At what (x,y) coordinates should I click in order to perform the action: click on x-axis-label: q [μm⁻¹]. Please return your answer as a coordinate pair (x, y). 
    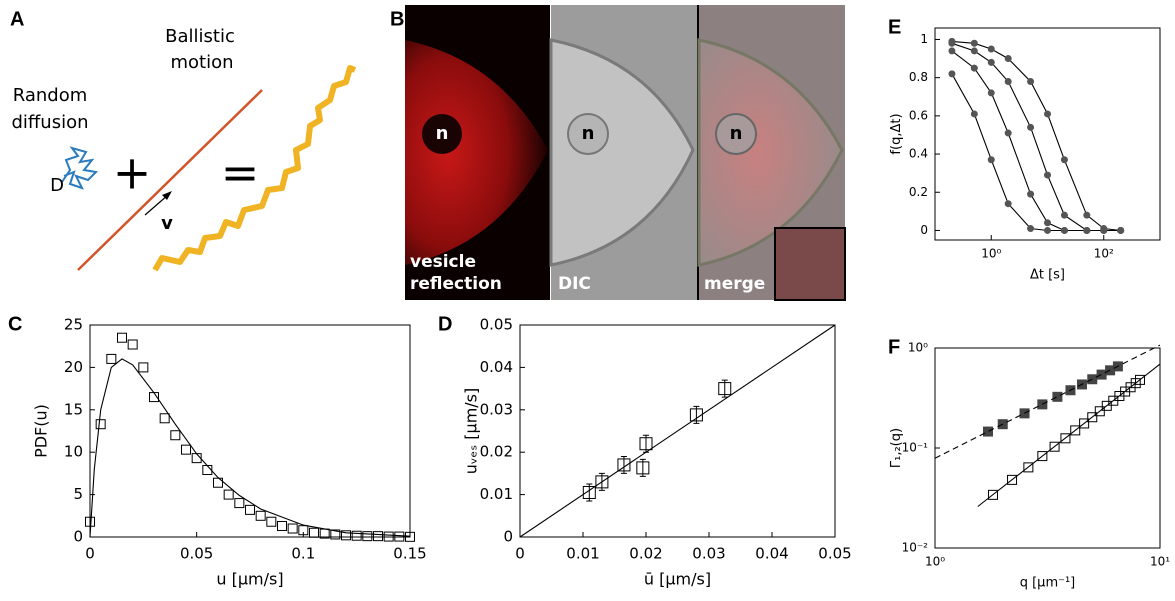
    Looking at the image, I should click on (1048, 583).